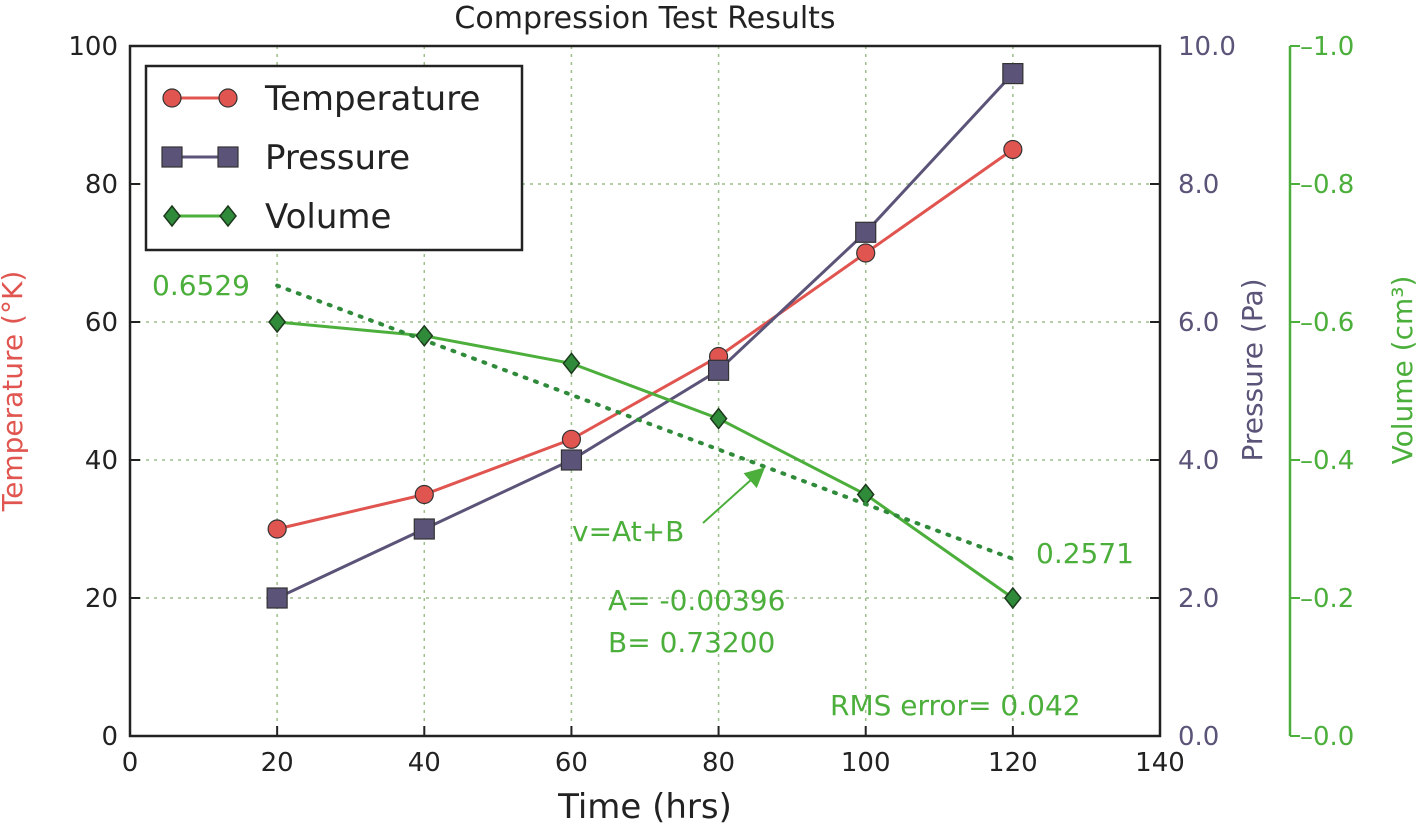 The width and height of the screenshot is (1425, 827). What do you see at coordinates (691, 642) in the screenshot?
I see `fit-b-label: B= 0.73200` at bounding box center [691, 642].